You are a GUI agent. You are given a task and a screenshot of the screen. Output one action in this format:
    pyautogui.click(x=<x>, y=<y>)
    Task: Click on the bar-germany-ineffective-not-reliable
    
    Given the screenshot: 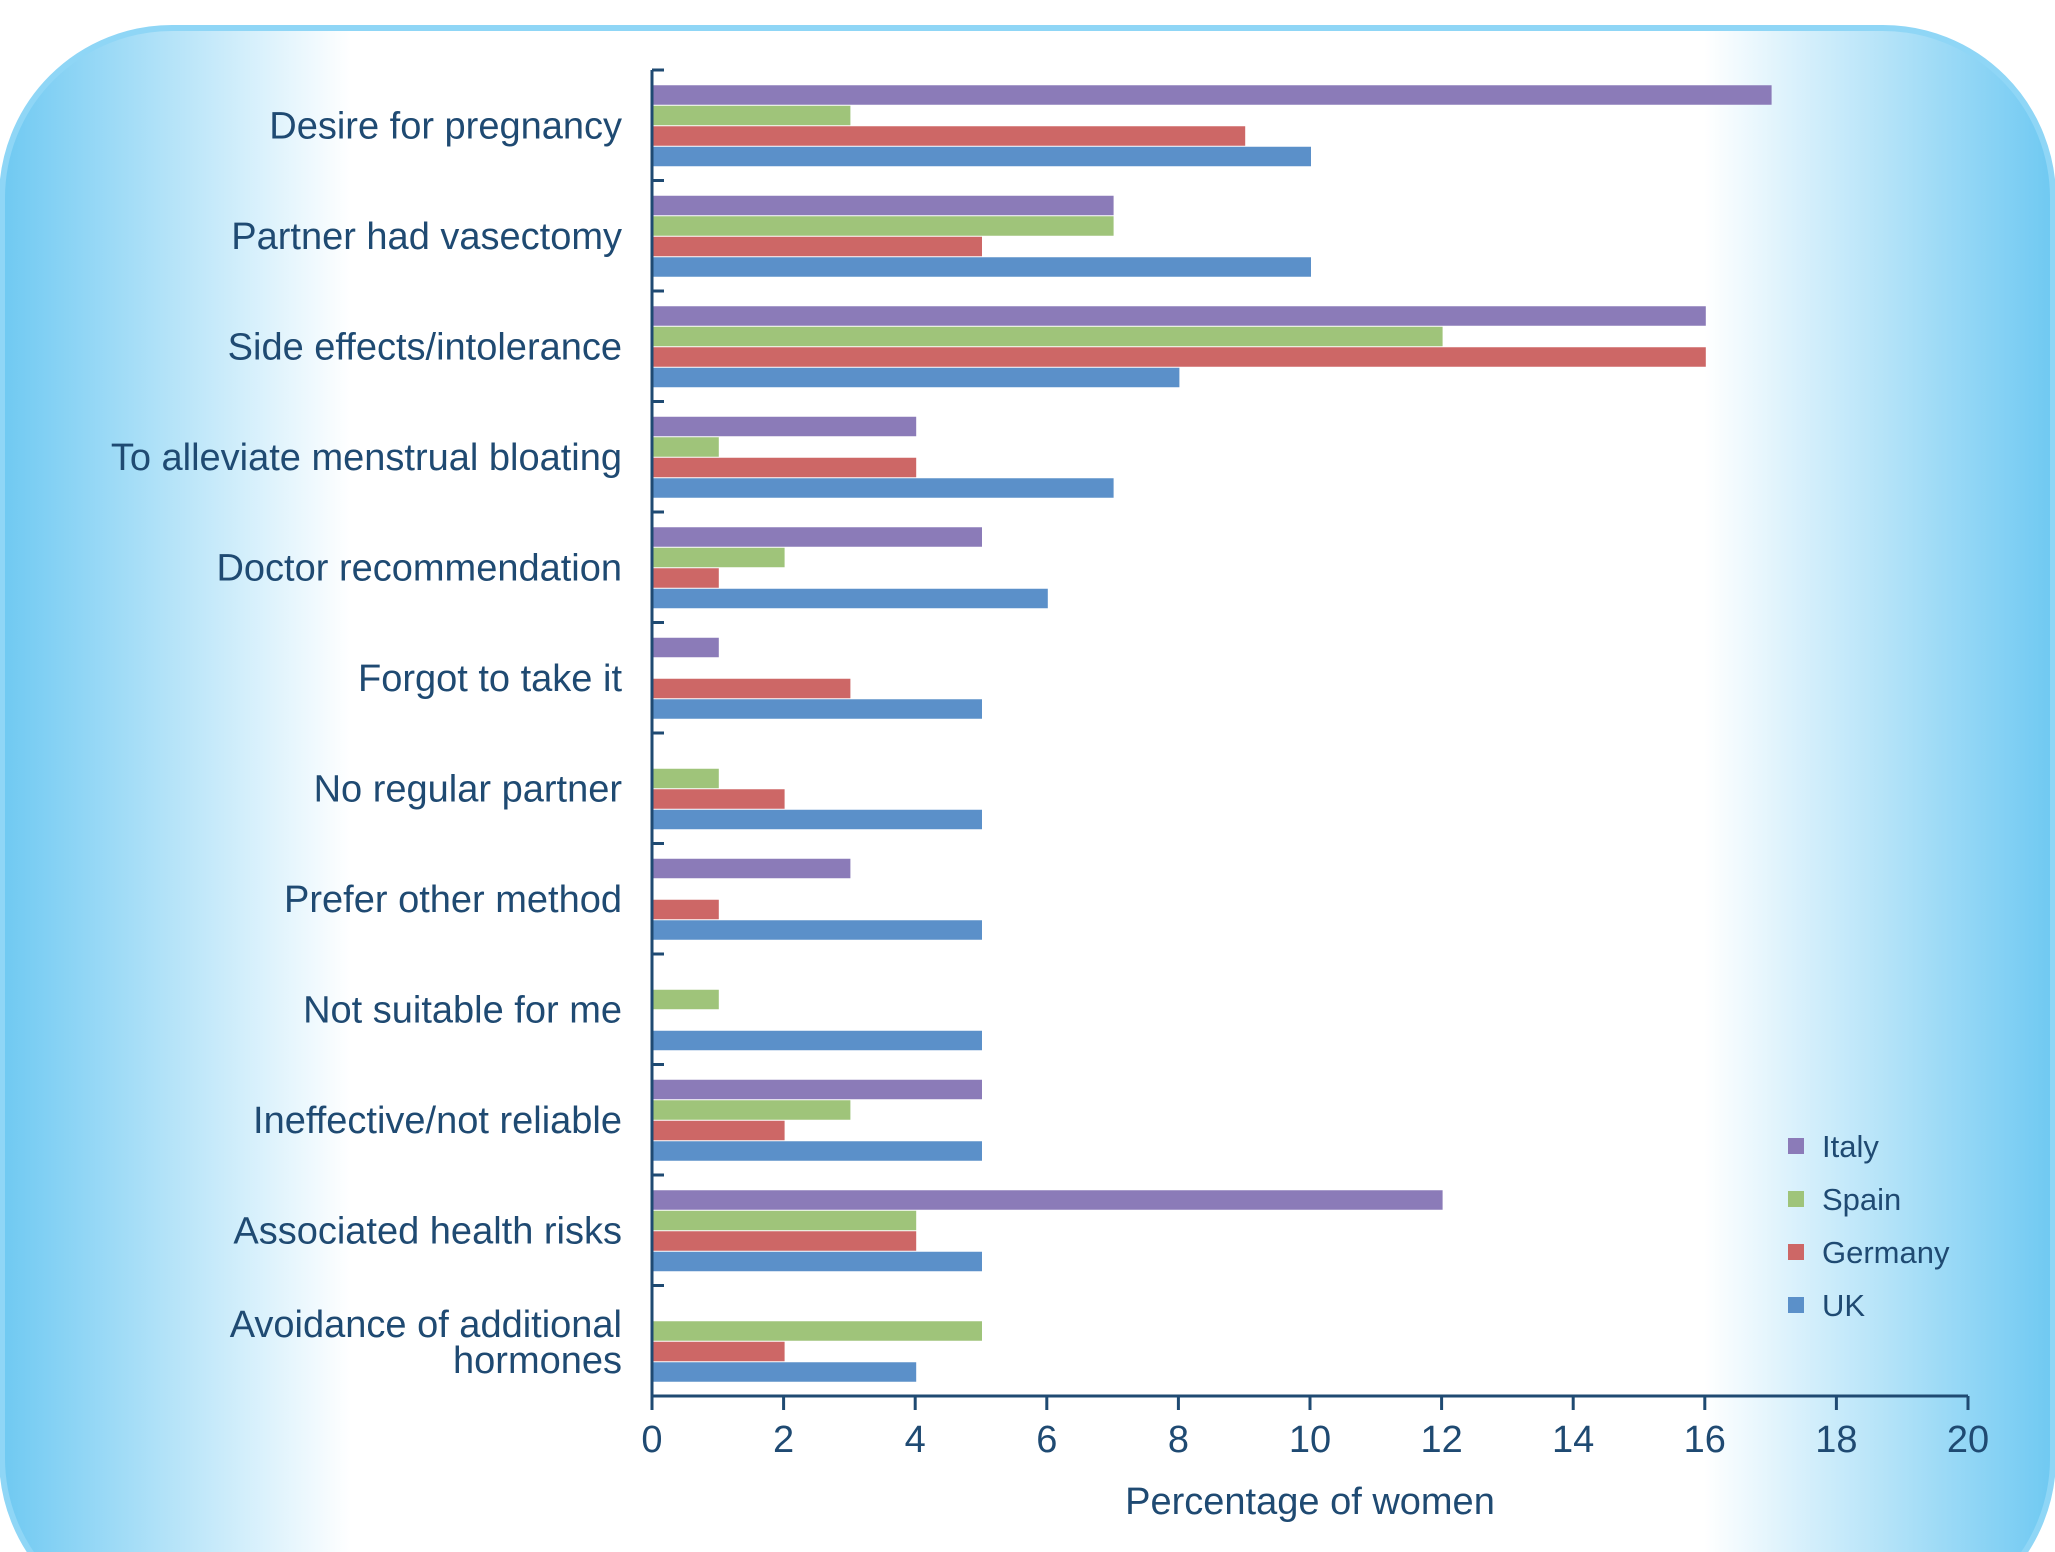 What is the action you would take?
    pyautogui.click(x=719, y=1130)
    